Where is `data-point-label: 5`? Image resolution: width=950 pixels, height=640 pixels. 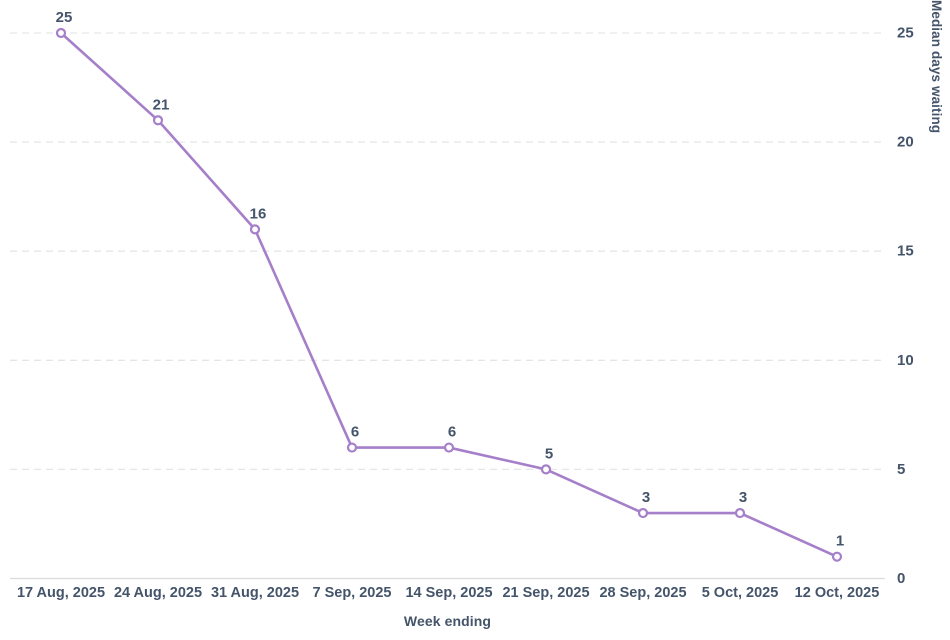 data-point-label: 5 is located at coordinates (549, 453).